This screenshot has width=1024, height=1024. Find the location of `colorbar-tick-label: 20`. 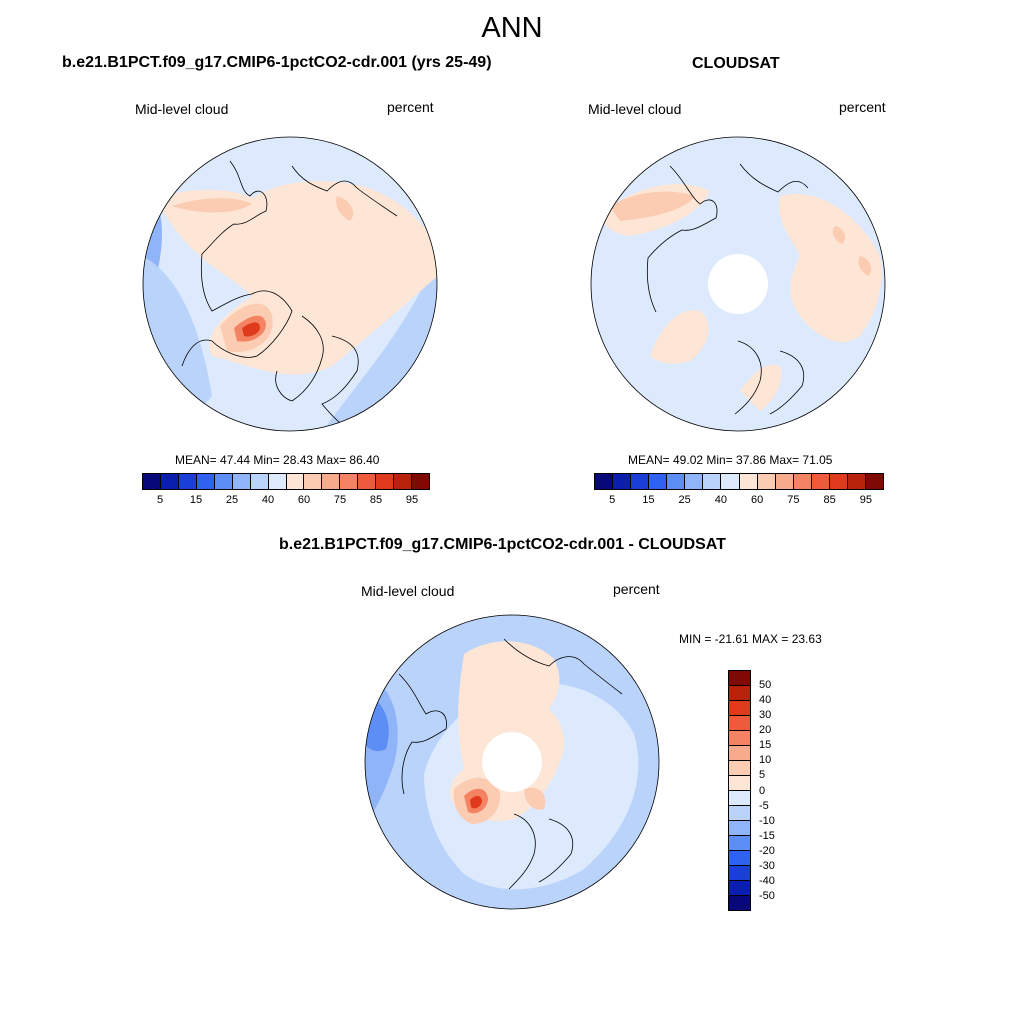

colorbar-tick-label: 20 is located at coordinates (765, 730).